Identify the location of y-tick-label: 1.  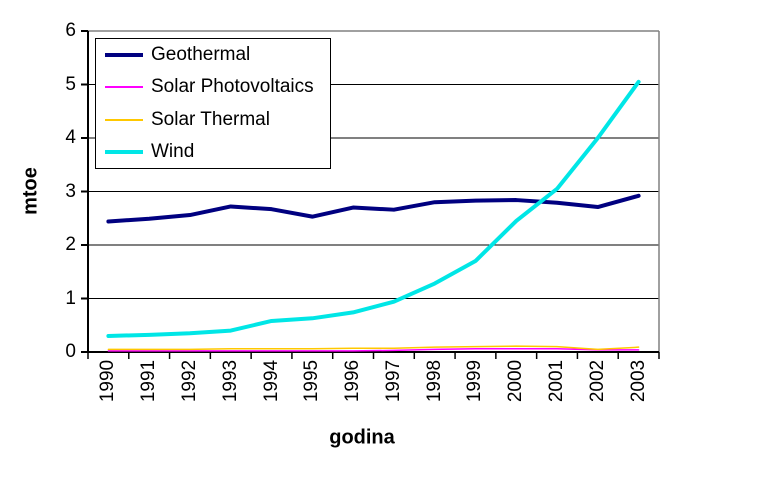
(70, 298).